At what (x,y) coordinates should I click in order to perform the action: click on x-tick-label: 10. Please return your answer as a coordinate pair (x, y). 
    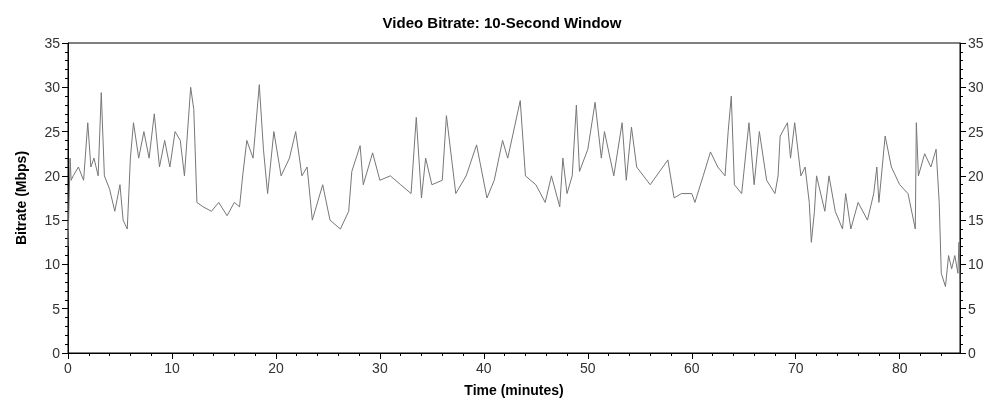
    Looking at the image, I should click on (172, 368).